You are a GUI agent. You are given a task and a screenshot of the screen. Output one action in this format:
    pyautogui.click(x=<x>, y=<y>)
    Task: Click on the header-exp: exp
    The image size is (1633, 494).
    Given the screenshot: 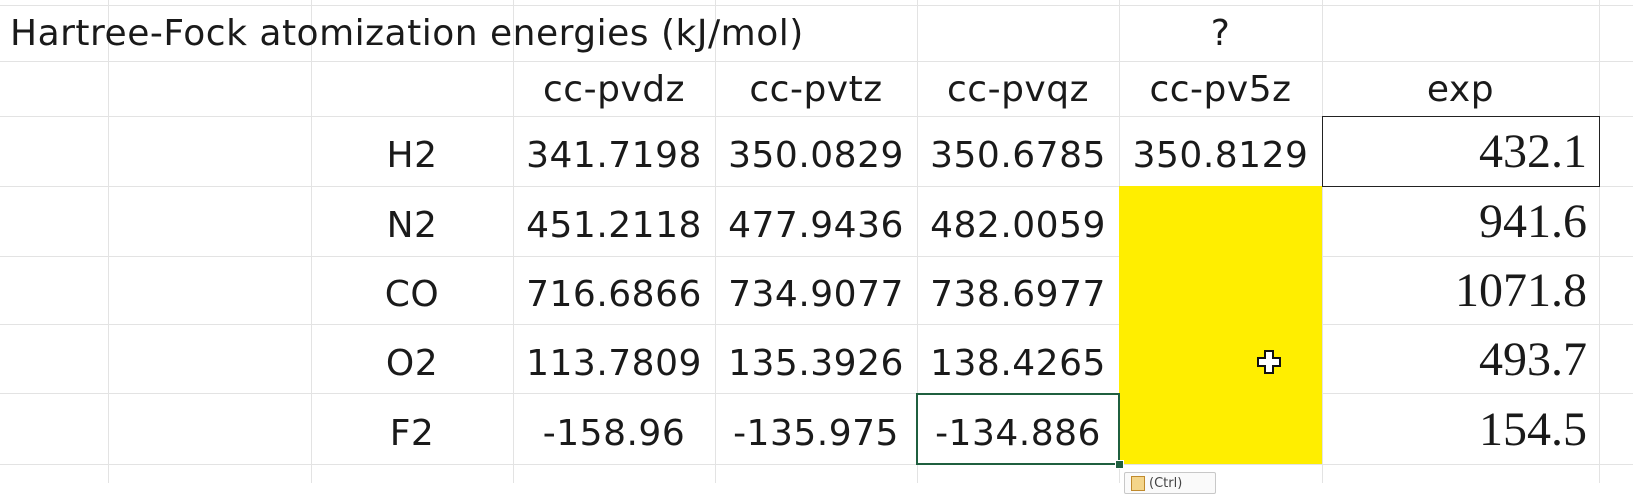 What is the action you would take?
    pyautogui.click(x=1460, y=89)
    